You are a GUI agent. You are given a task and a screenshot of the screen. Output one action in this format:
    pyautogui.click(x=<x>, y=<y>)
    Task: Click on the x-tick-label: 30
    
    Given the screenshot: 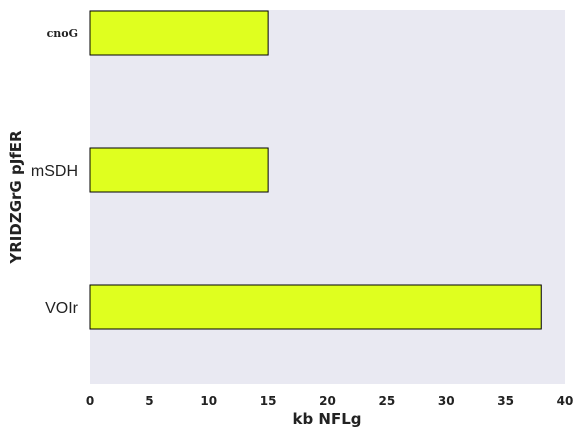 What is the action you would take?
    pyautogui.click(x=446, y=401)
    